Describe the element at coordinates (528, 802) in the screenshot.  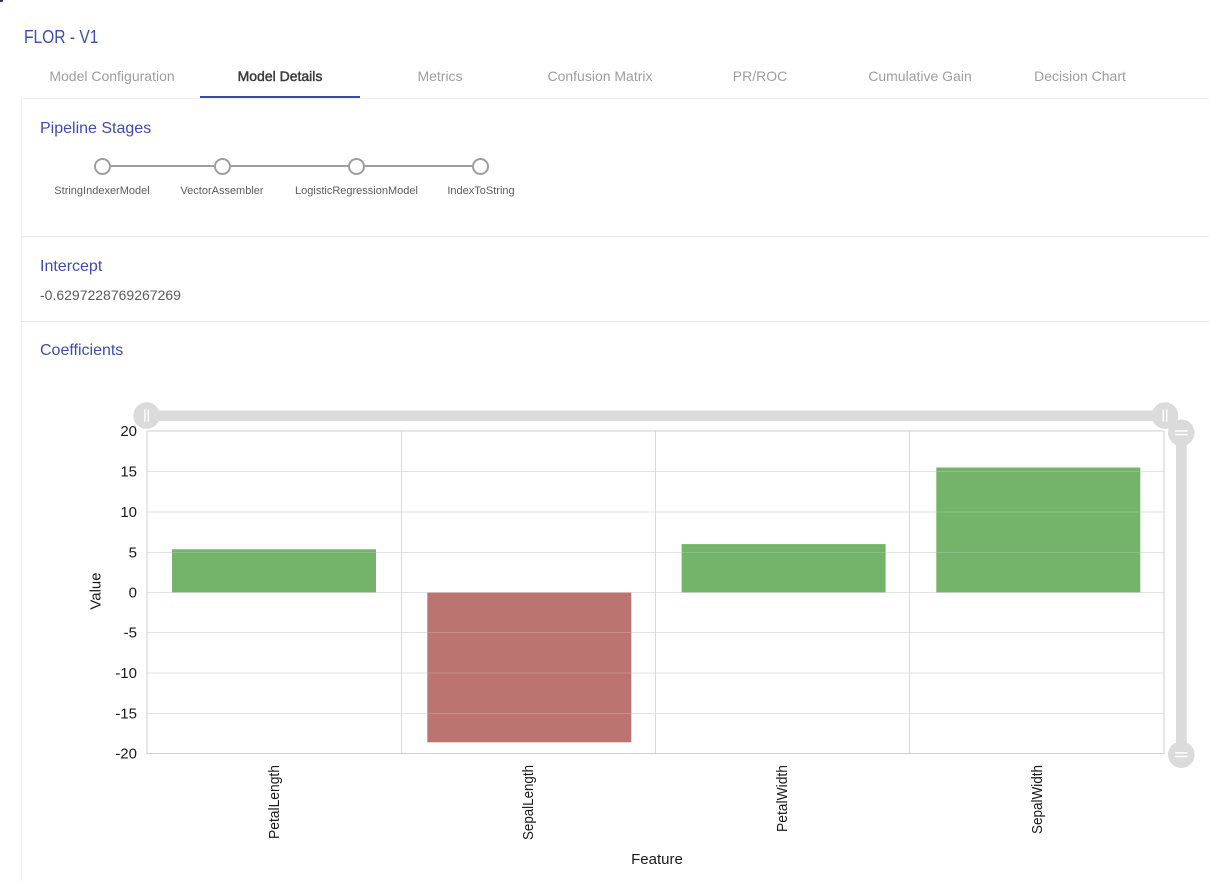
I see `svg-text: SepalLength` at that location.